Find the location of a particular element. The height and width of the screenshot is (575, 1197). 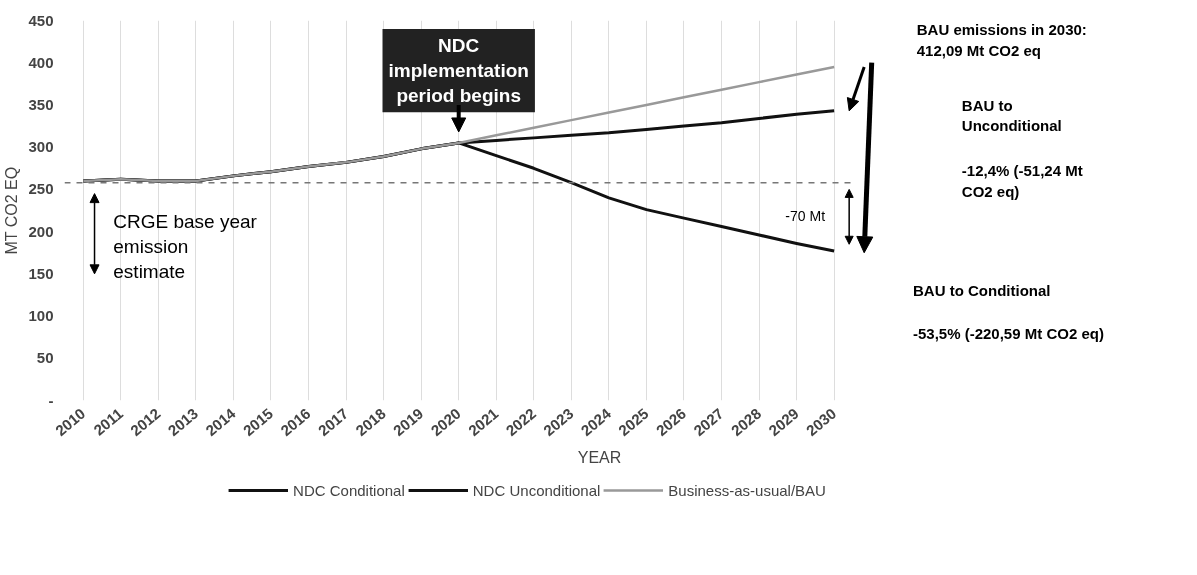

text: BAU to Conditional is located at coordinates (981, 291).